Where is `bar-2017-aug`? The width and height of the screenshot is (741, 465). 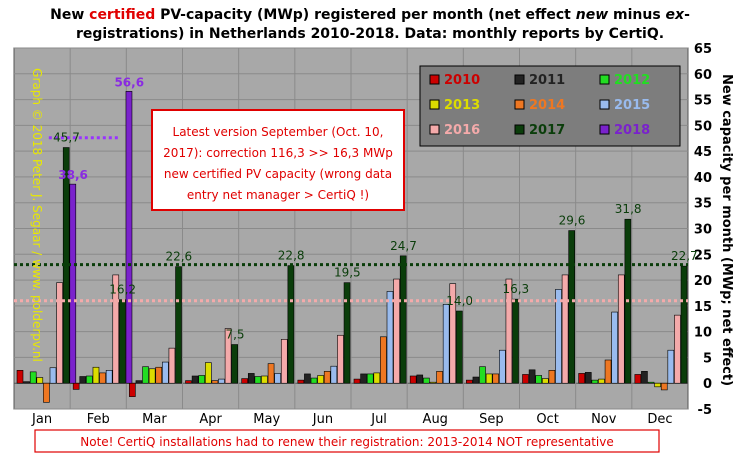 bar-2017-aug is located at coordinates (459, 347).